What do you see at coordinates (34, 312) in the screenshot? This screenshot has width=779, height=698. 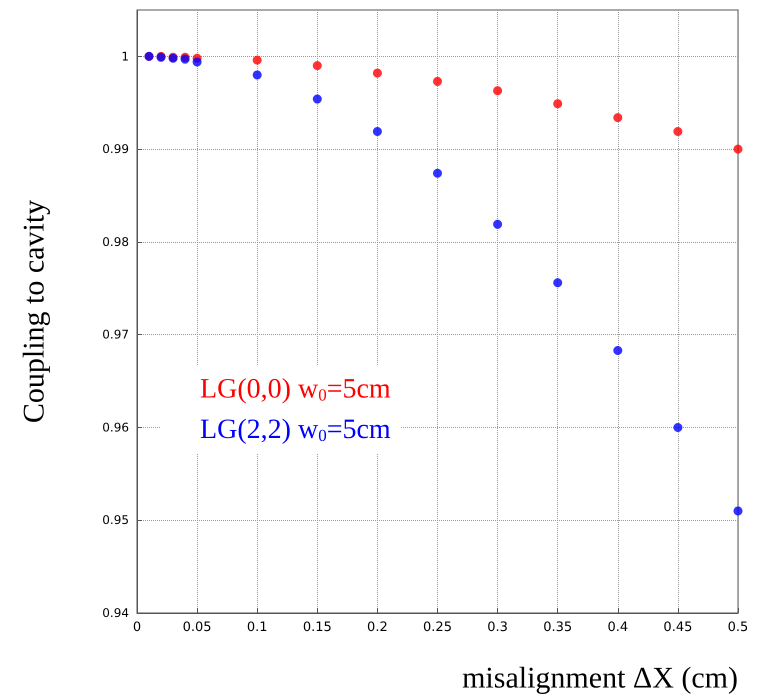 I see `y-axis-title: Coupling to cavity` at bounding box center [34, 312].